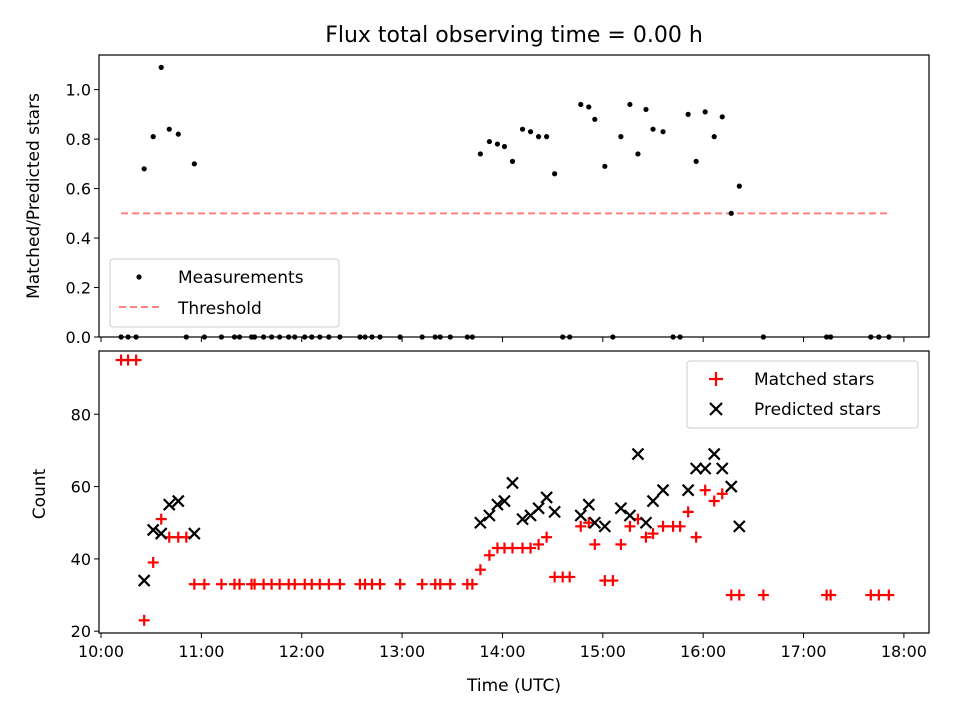 This screenshot has height=720, width=960. What do you see at coordinates (78, 238) in the screenshot?
I see `top-y-tick-label: 0.4` at bounding box center [78, 238].